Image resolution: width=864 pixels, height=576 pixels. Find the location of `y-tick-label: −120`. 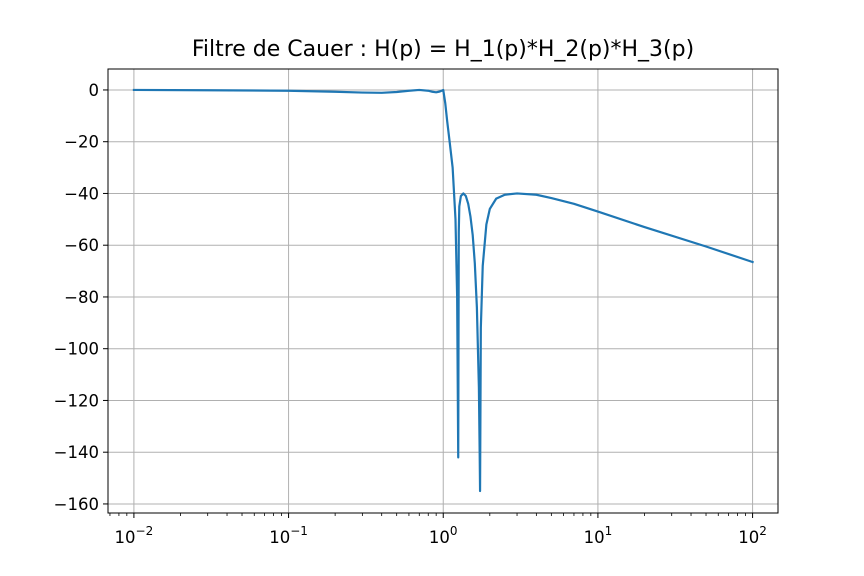

y-tick-label: −120 is located at coordinates (76, 400).